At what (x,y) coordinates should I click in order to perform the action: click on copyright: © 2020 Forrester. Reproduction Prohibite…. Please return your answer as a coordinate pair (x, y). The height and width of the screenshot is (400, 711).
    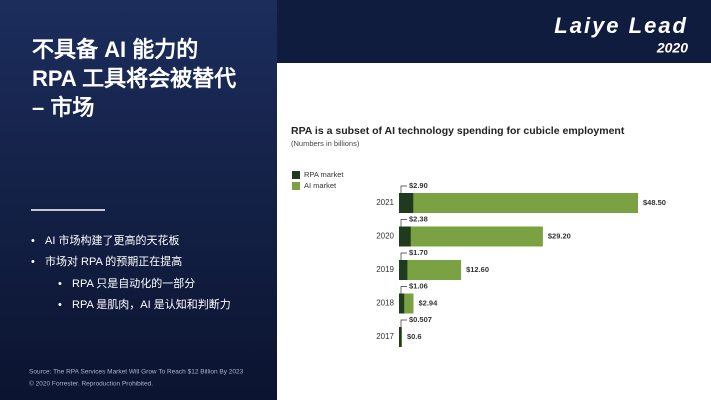
    Looking at the image, I should click on (91, 384).